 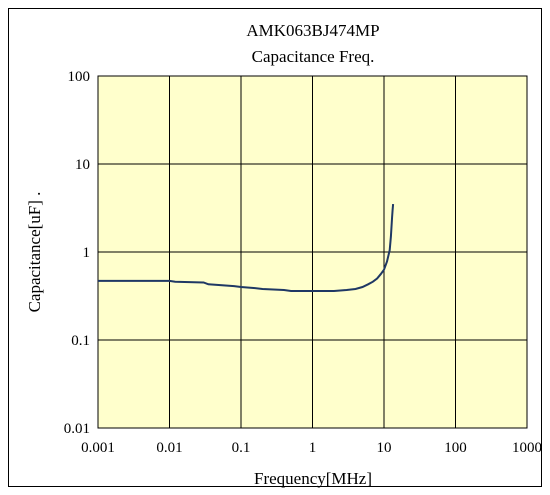 I want to click on x-tick-label: 0.001, so click(x=98, y=448).